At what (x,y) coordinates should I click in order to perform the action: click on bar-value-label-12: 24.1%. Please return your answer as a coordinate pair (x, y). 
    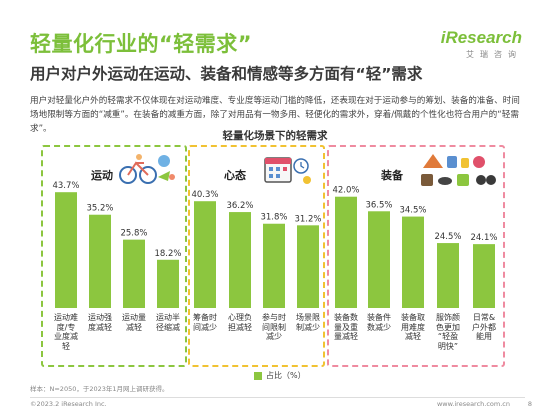
    Looking at the image, I should click on (483, 238).